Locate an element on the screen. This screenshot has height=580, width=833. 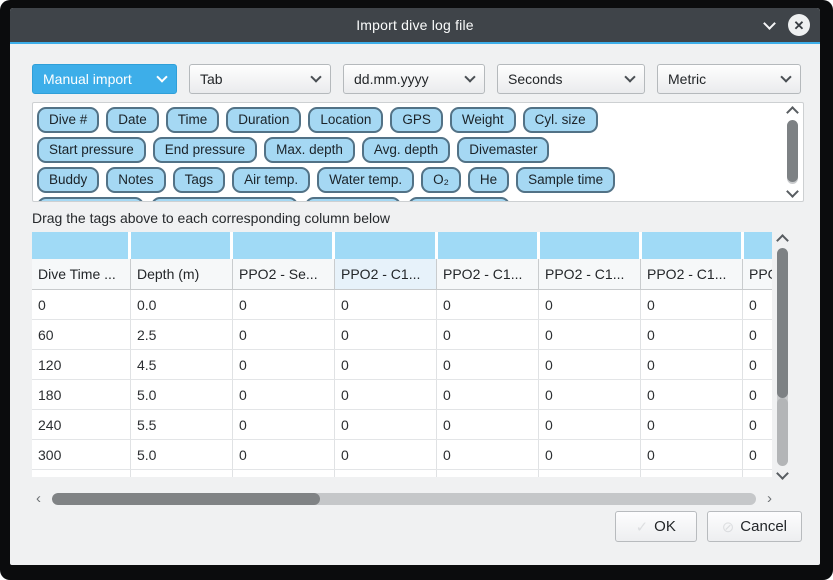
tag-gps: GPS is located at coordinates (416, 120).